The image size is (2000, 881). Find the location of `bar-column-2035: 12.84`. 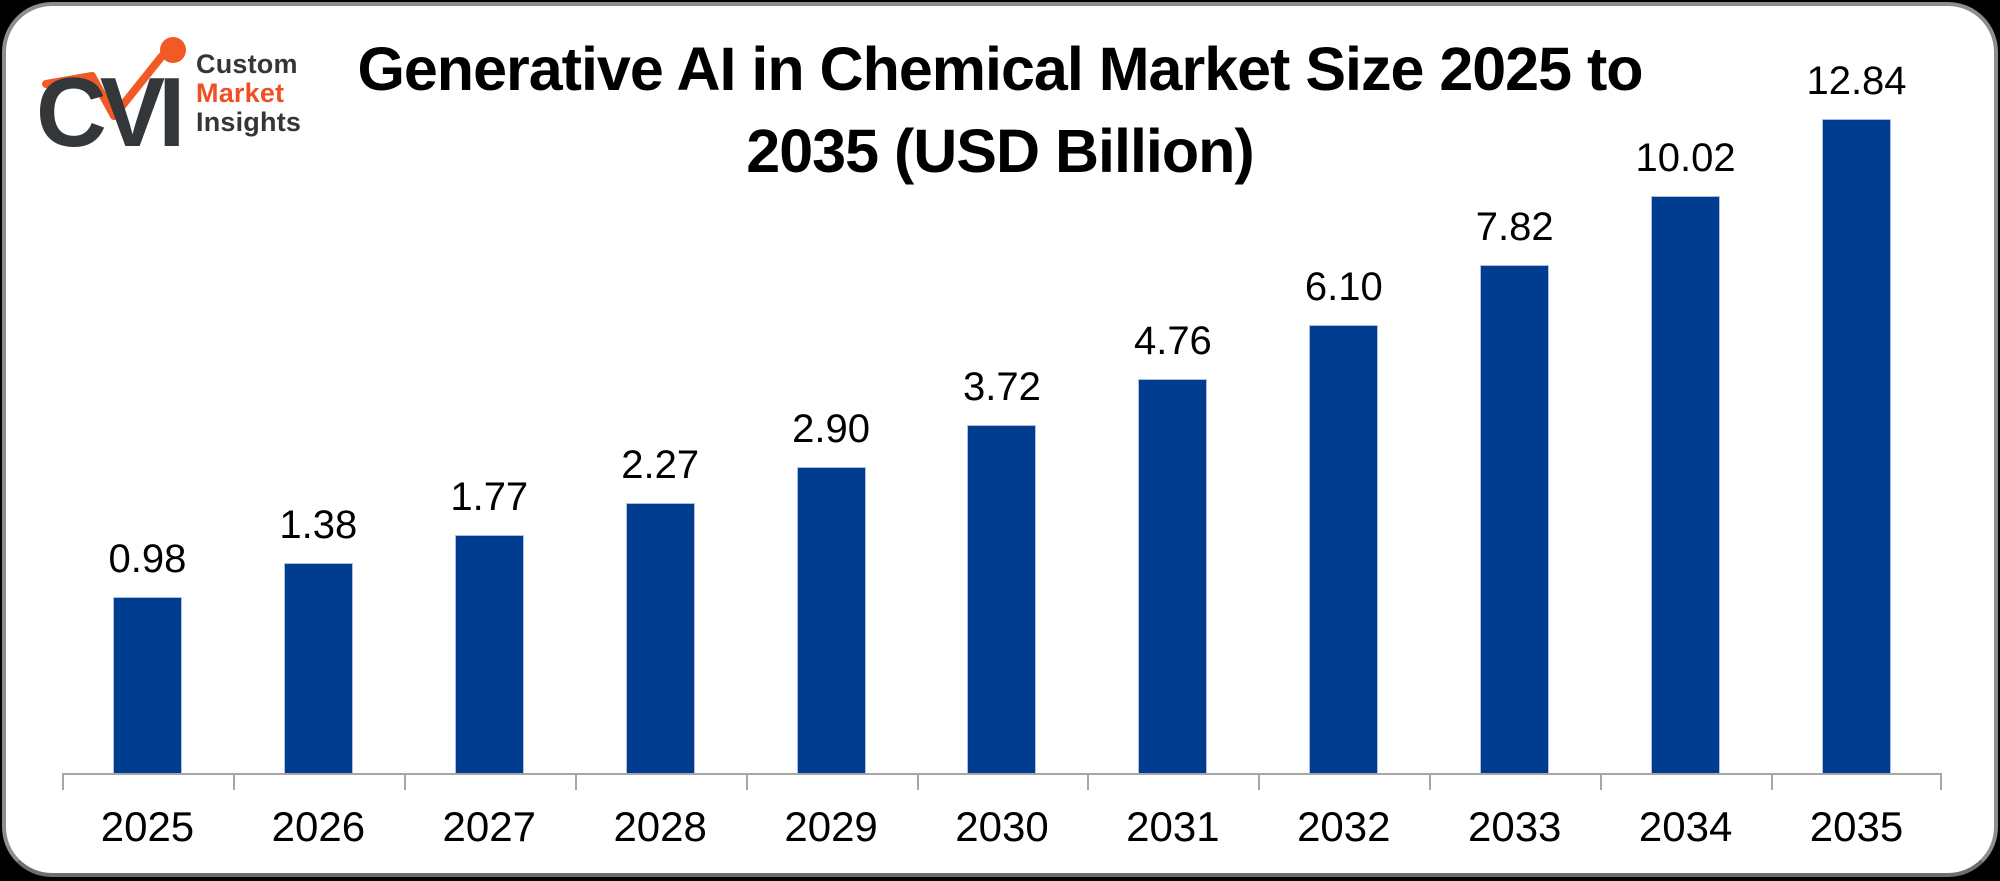

bar-column-2035: 12.84 is located at coordinates (1856, 416).